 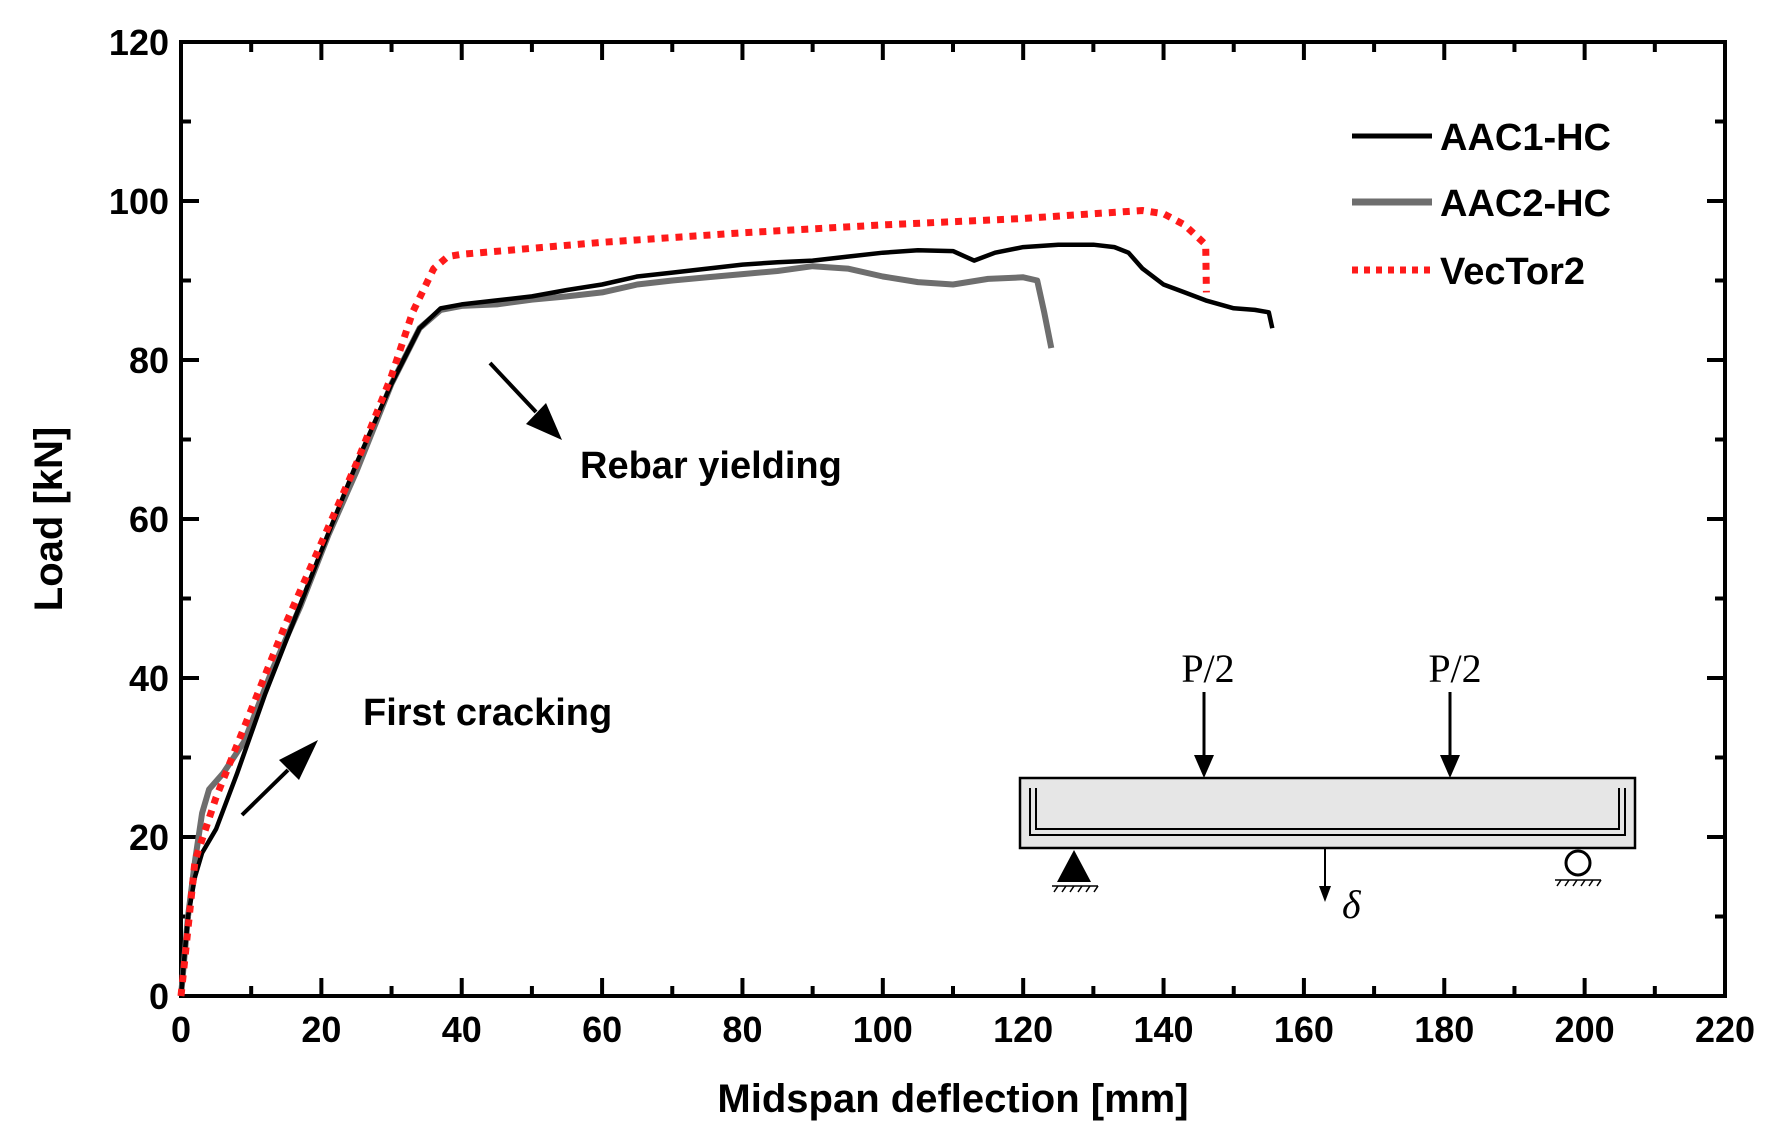 What do you see at coordinates (265, 792) in the screenshot?
I see `crack-arrow-shaft` at bounding box center [265, 792].